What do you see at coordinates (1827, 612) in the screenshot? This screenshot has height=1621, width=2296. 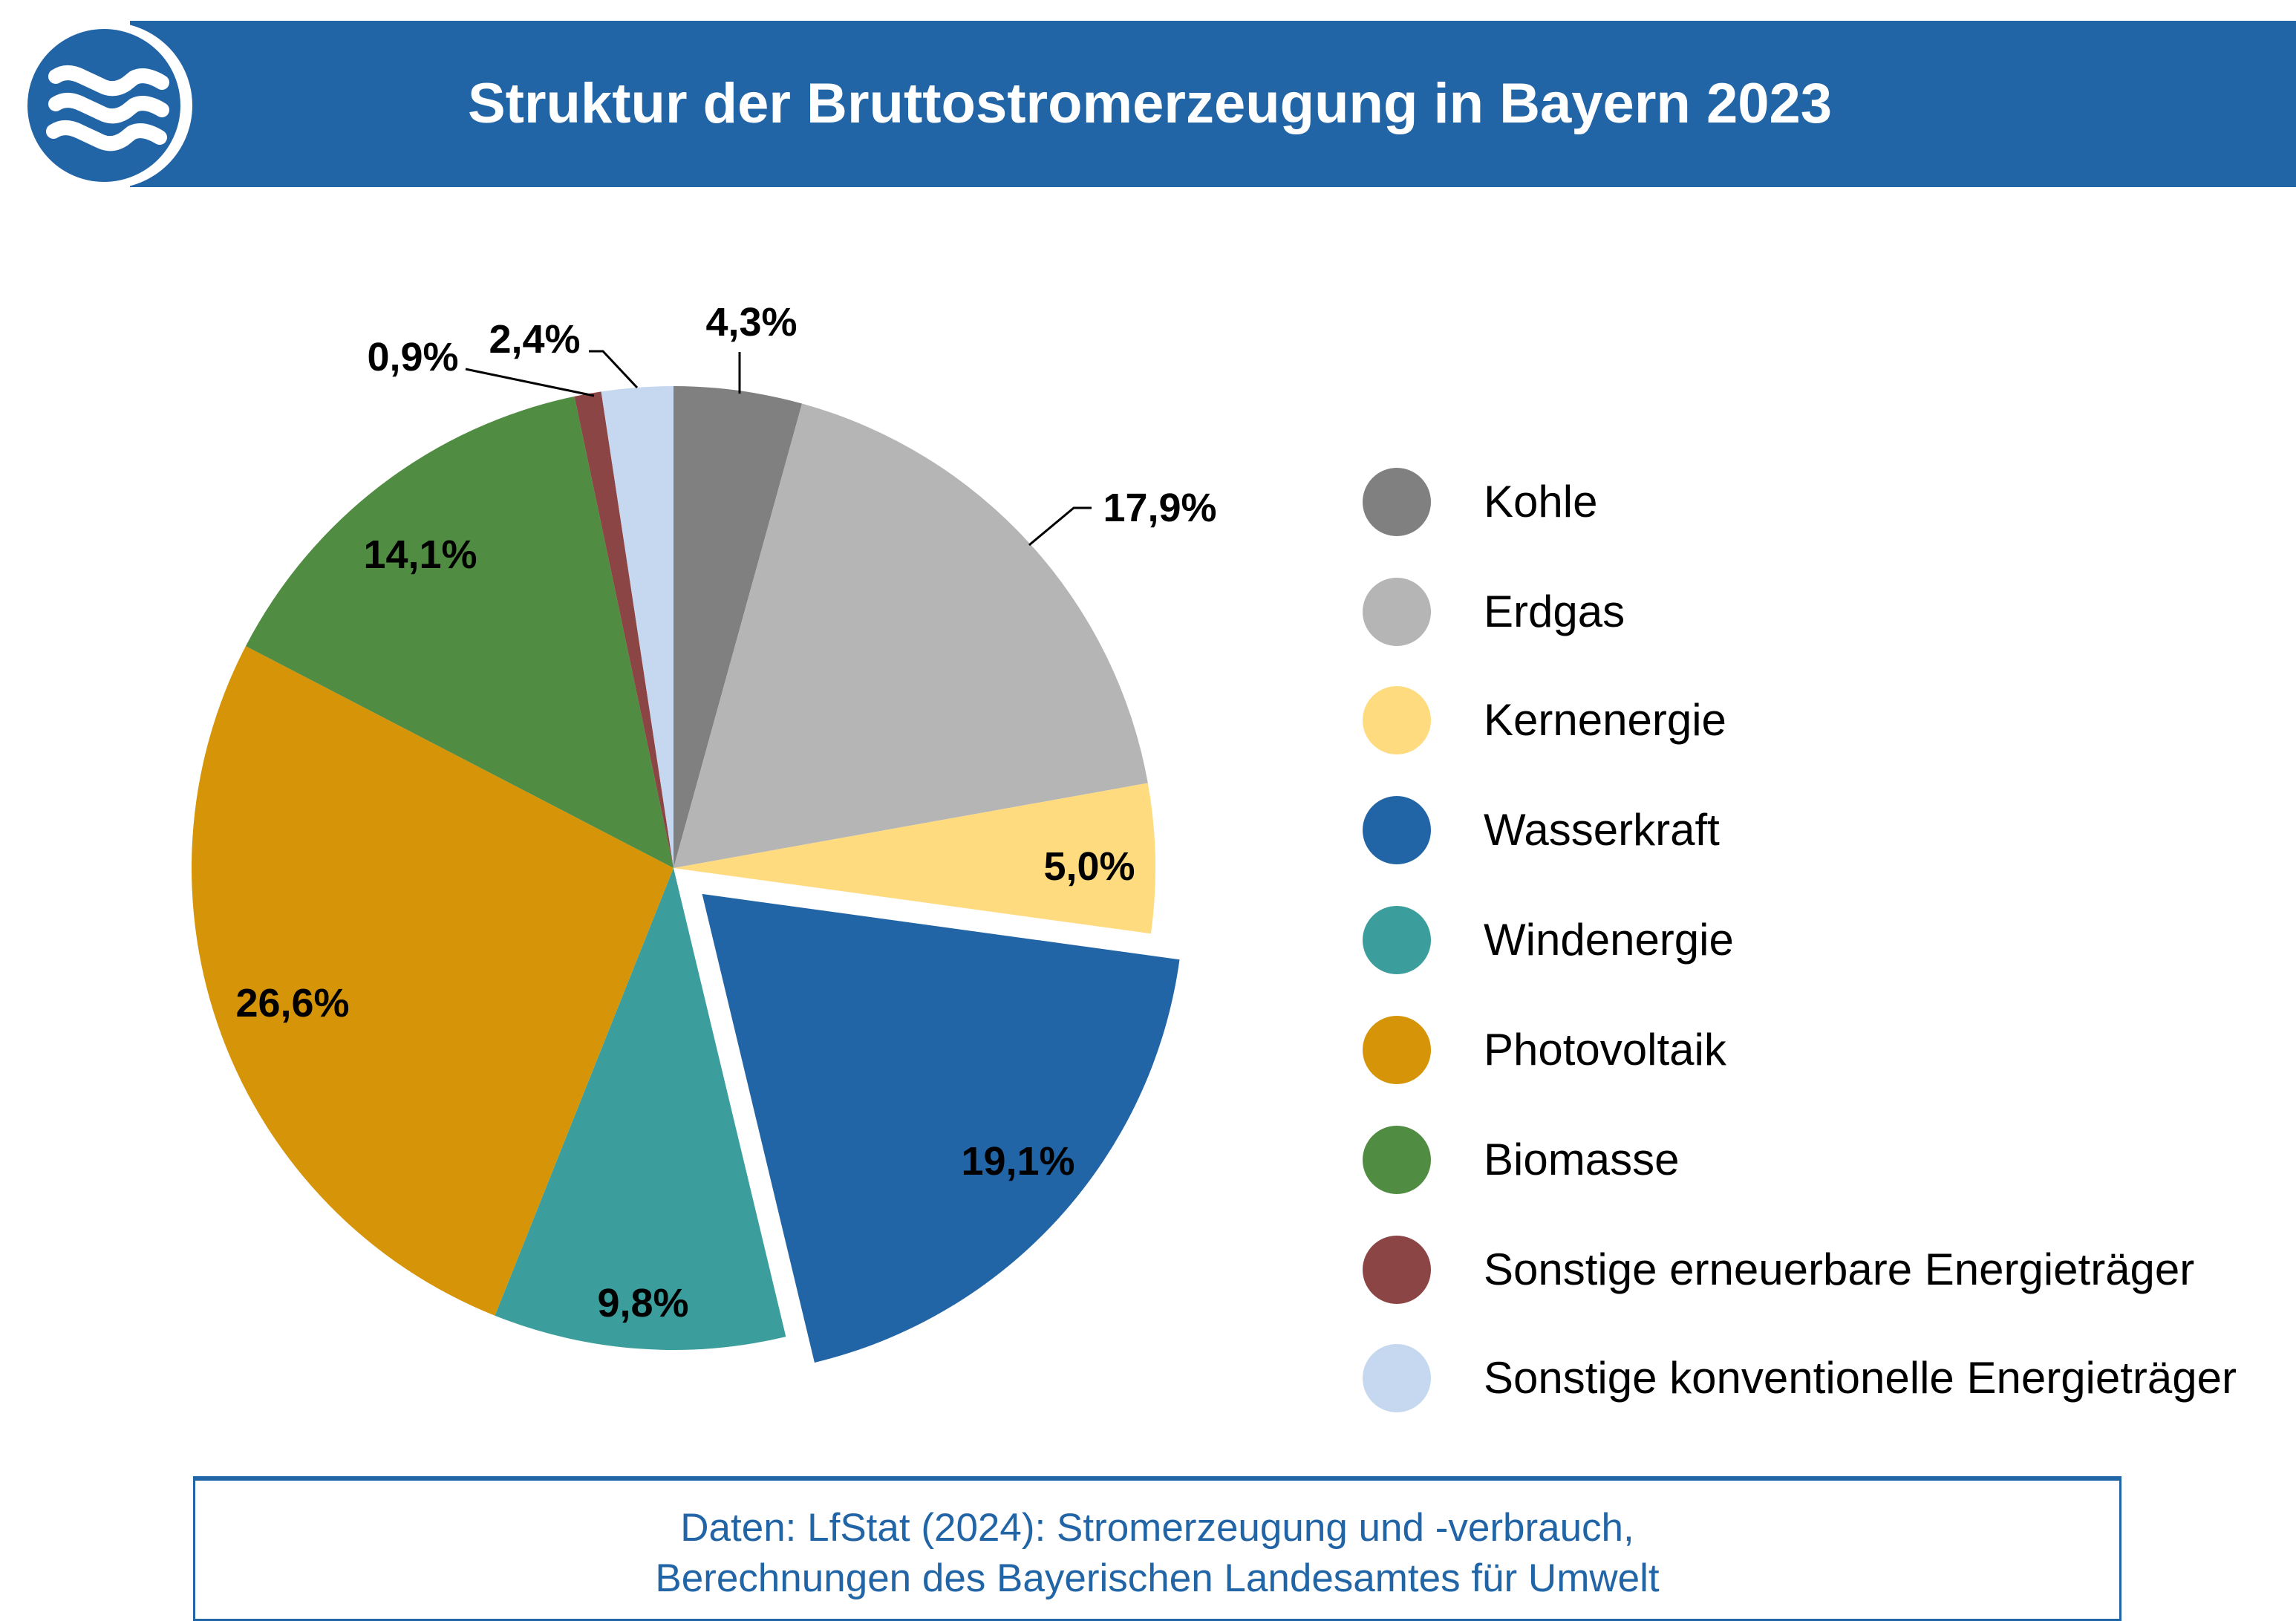 I see `legend-item: Erdgas` at bounding box center [1827, 612].